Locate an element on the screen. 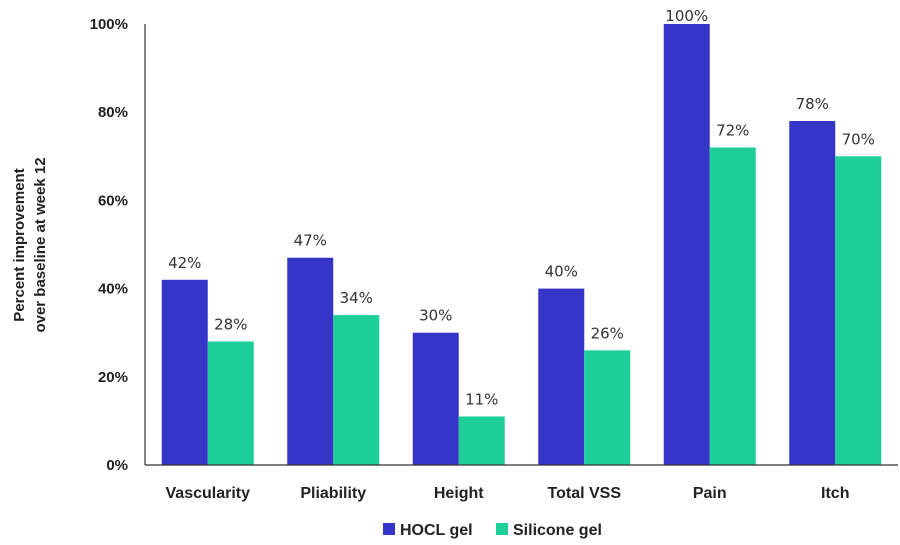  y-axis-title-line-2: over baseline at week 12 is located at coordinates (40, 244).